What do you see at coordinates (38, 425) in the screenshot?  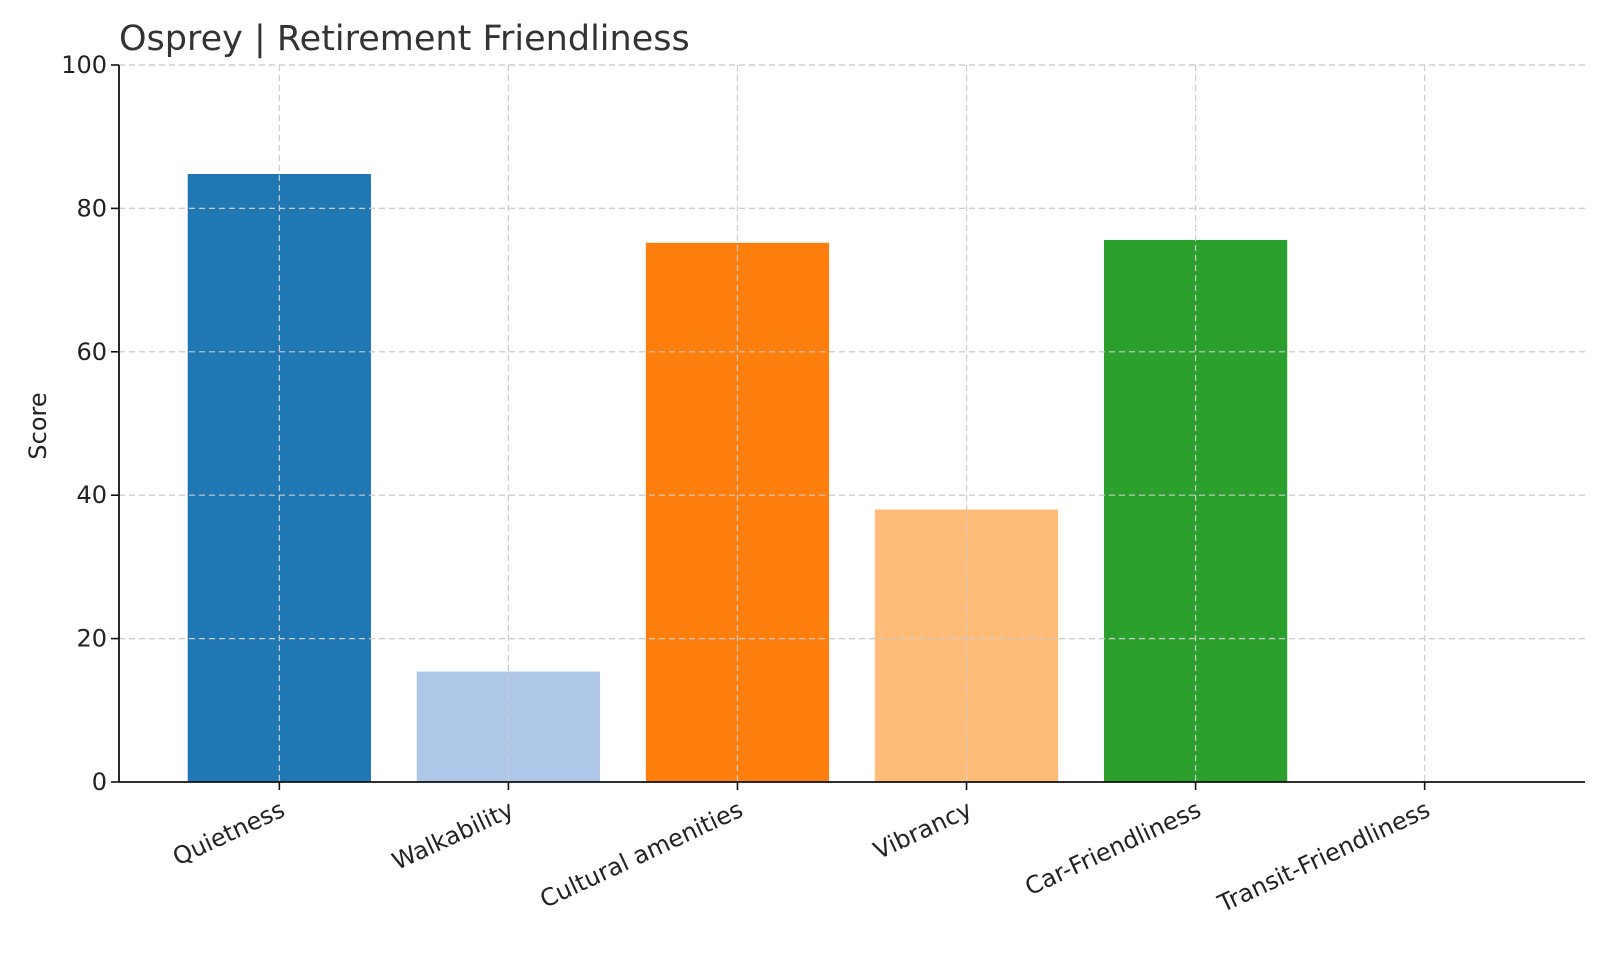 I see `y-axis-label: Score` at bounding box center [38, 425].